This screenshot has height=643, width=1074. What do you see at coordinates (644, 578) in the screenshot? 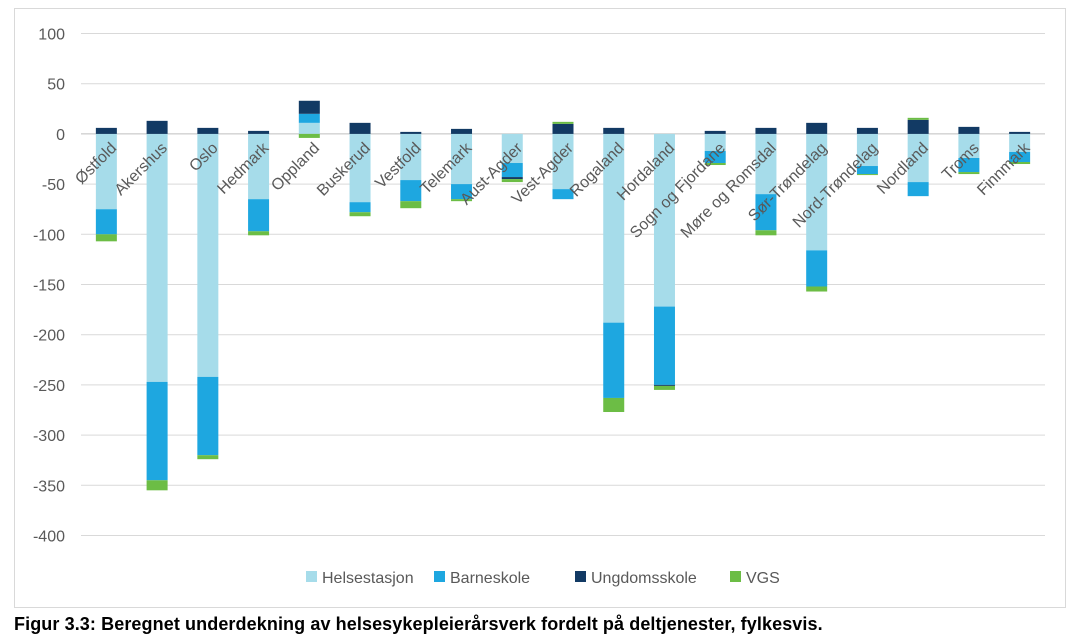
I see `legend-label: Ungdomsskole` at bounding box center [644, 578].